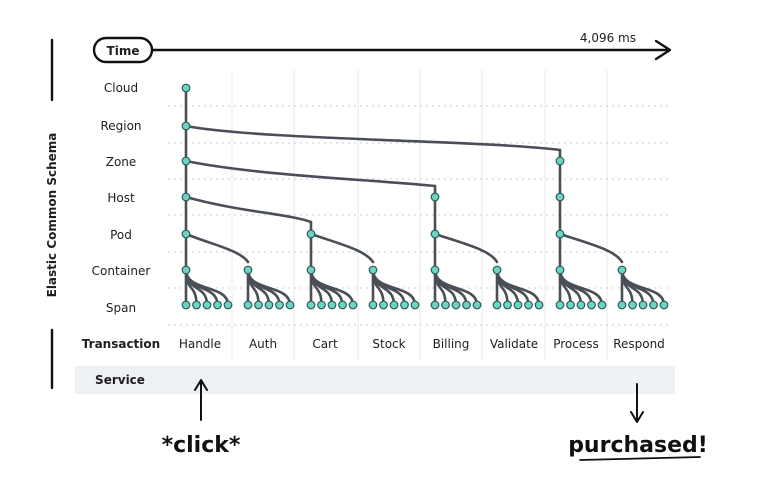 This screenshot has height=480, width=764. I want to click on node-pod-b, so click(311, 234).